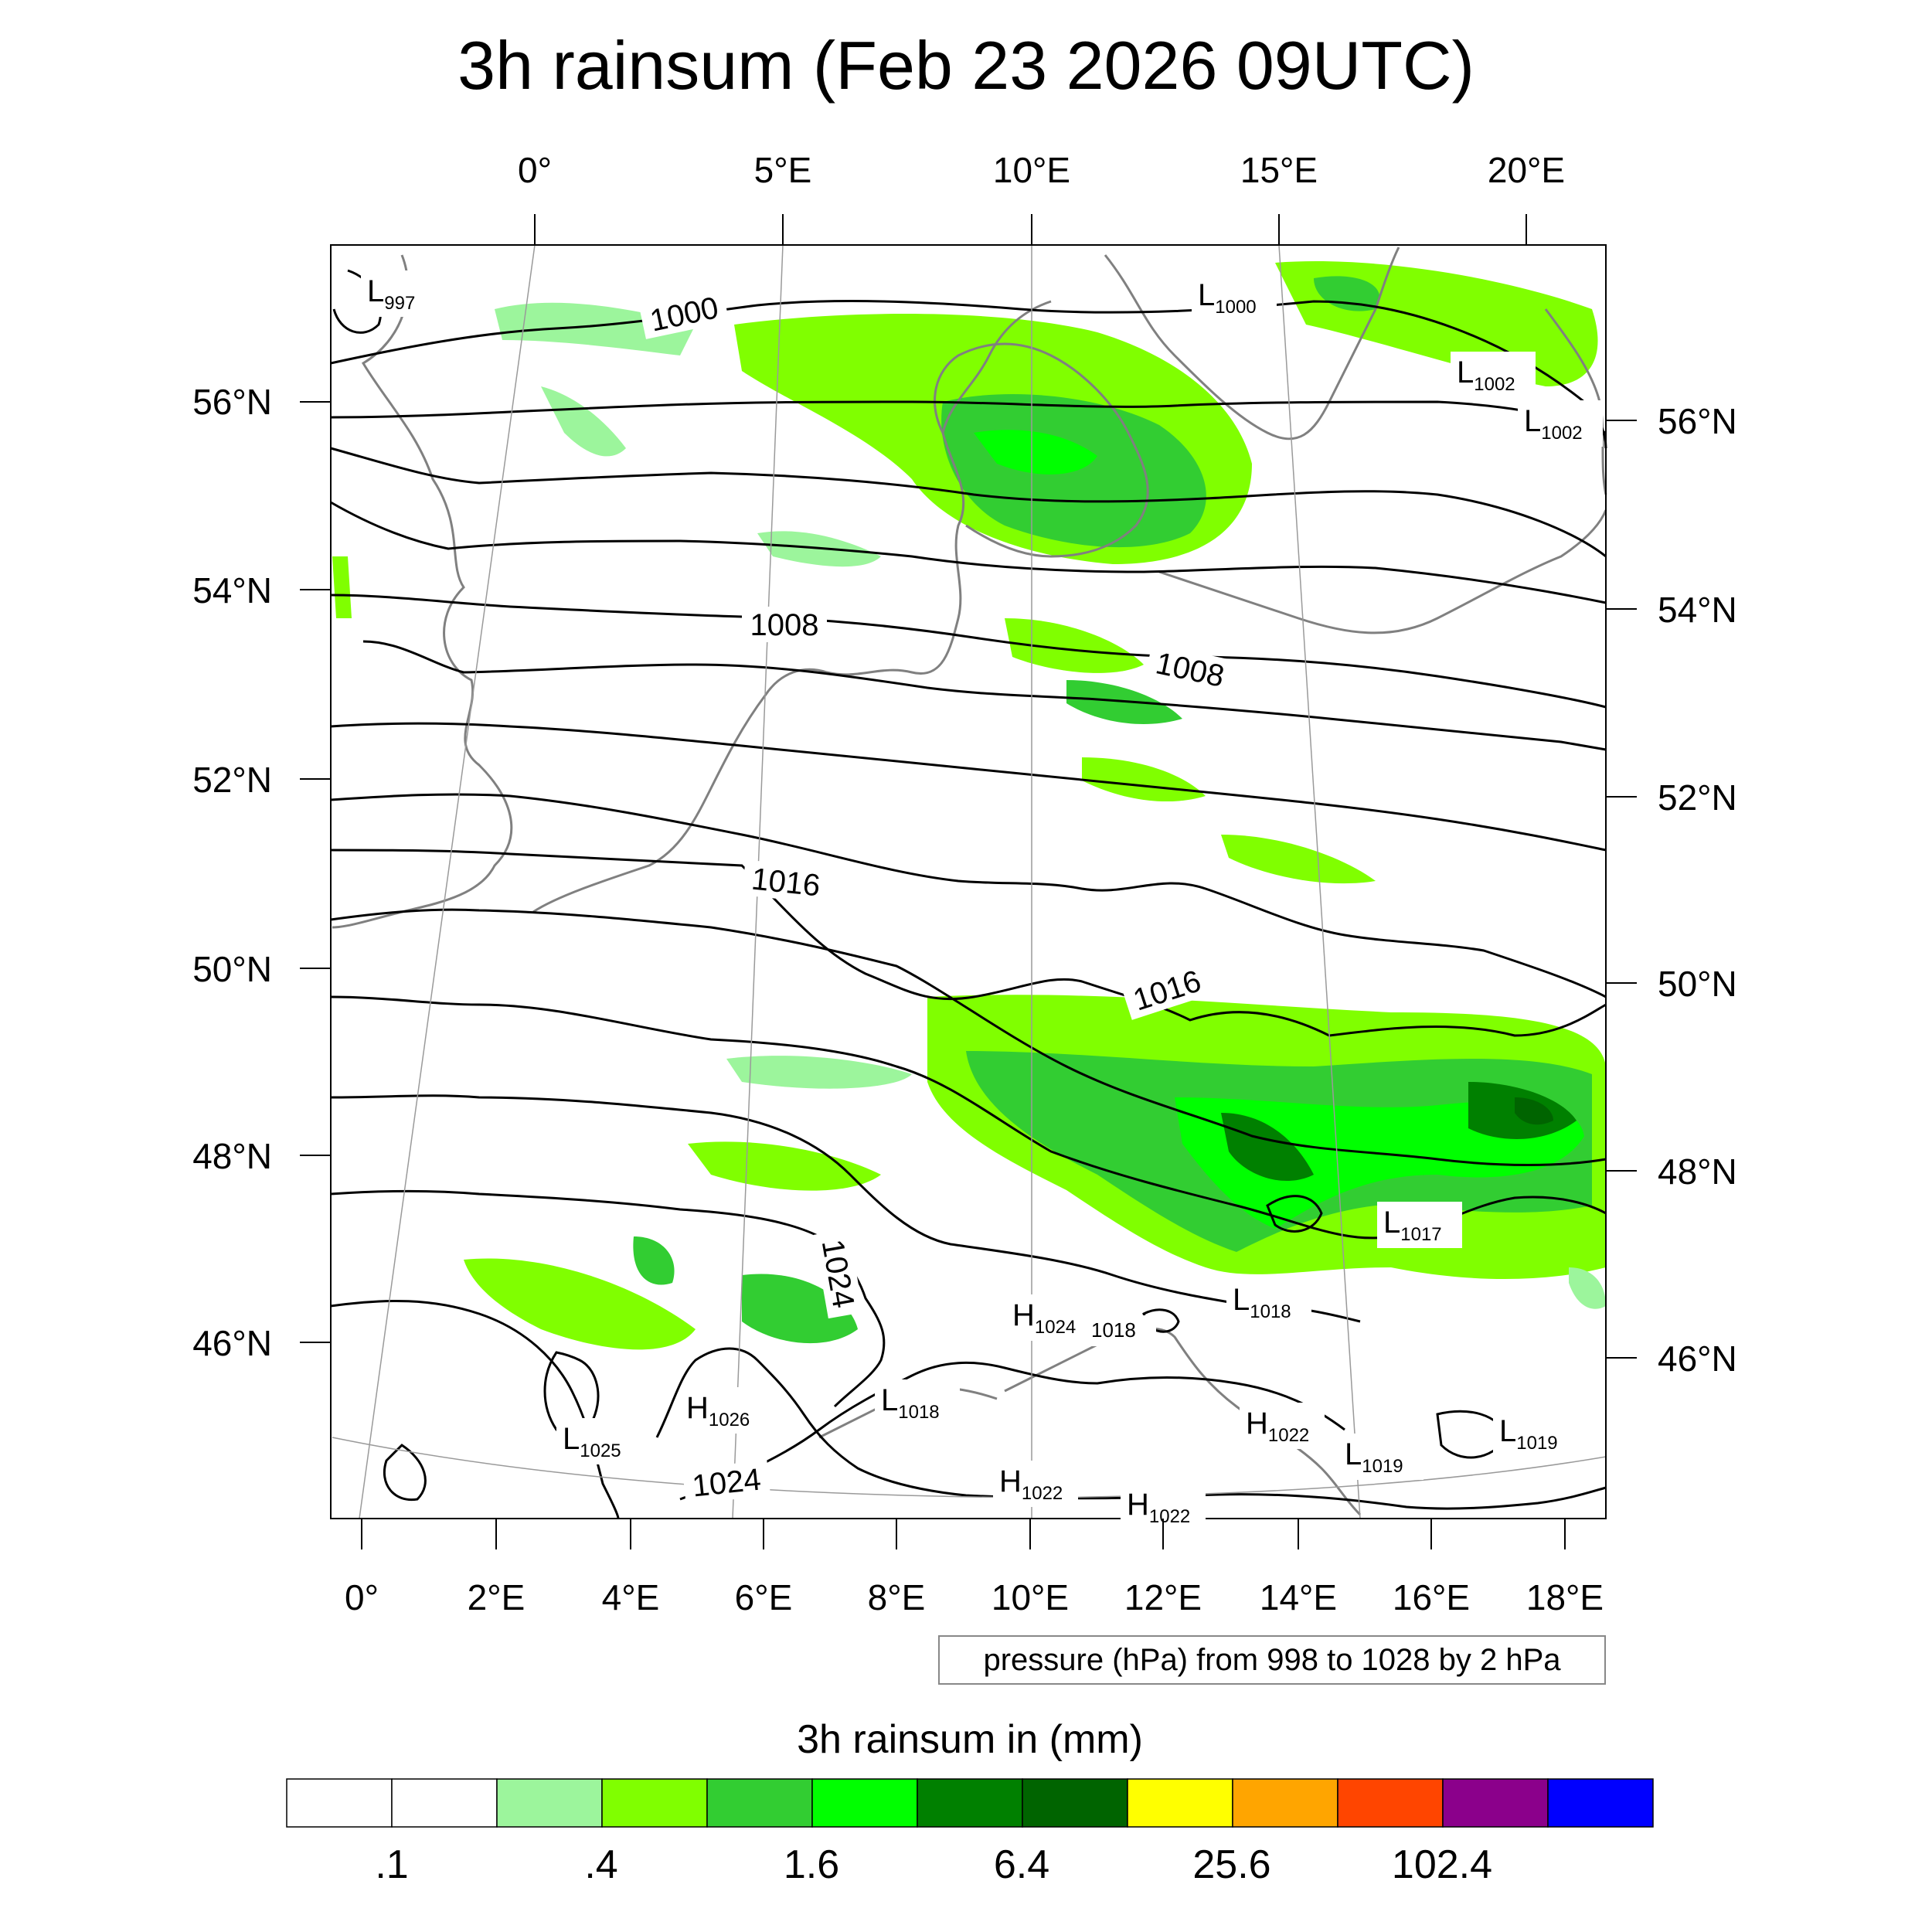 The image size is (1932, 1932). Describe the element at coordinates (342, 587) in the screenshot. I see `rain-area-west-streak` at that location.